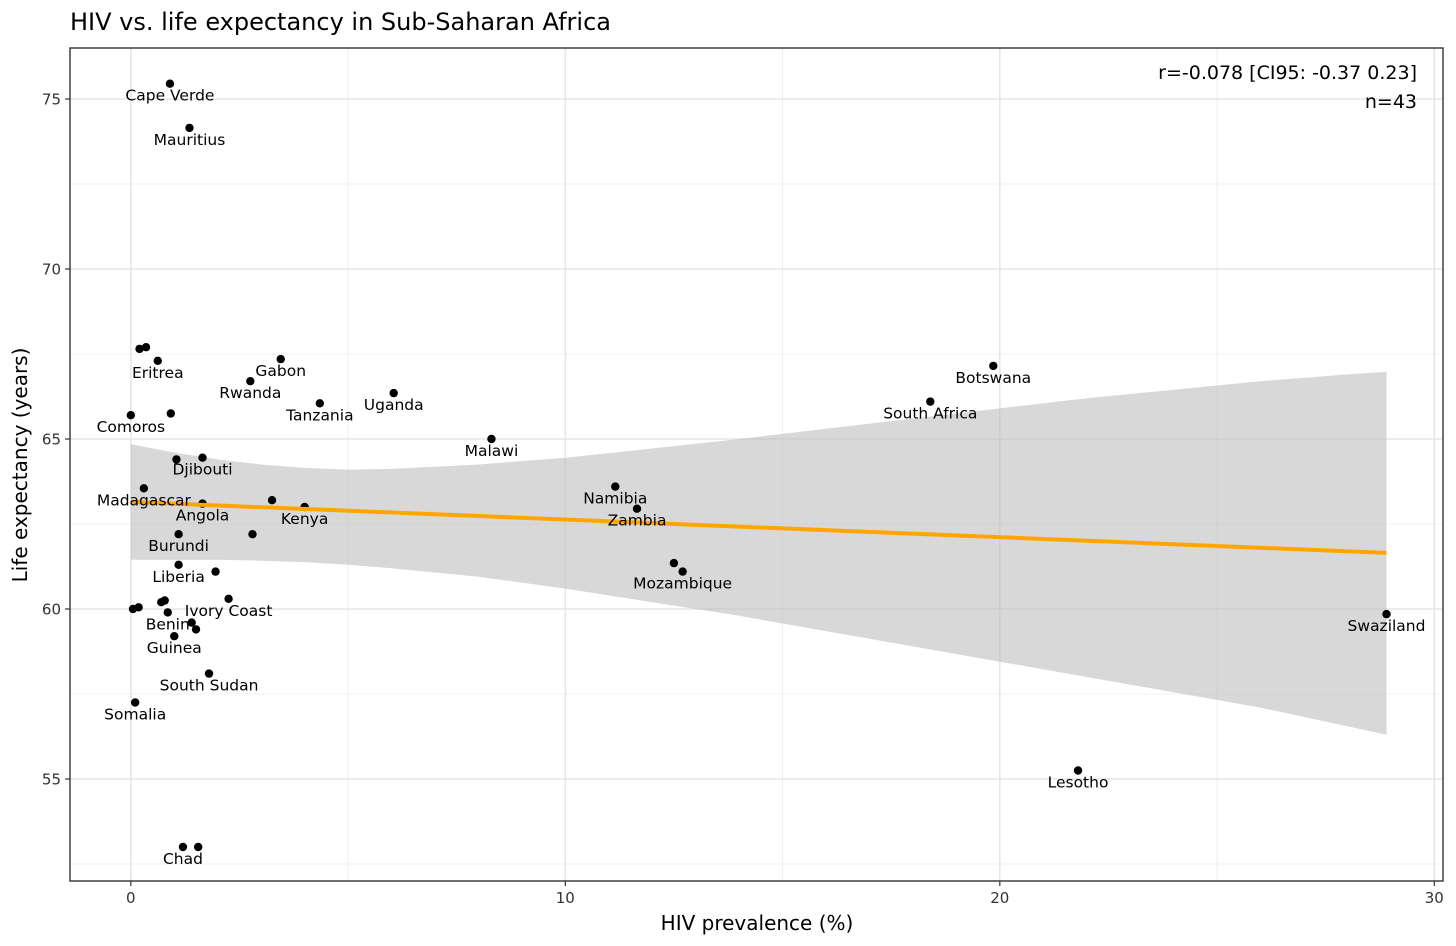  What do you see at coordinates (1434, 898) in the screenshot?
I see `x-tick-label: 30` at bounding box center [1434, 898].